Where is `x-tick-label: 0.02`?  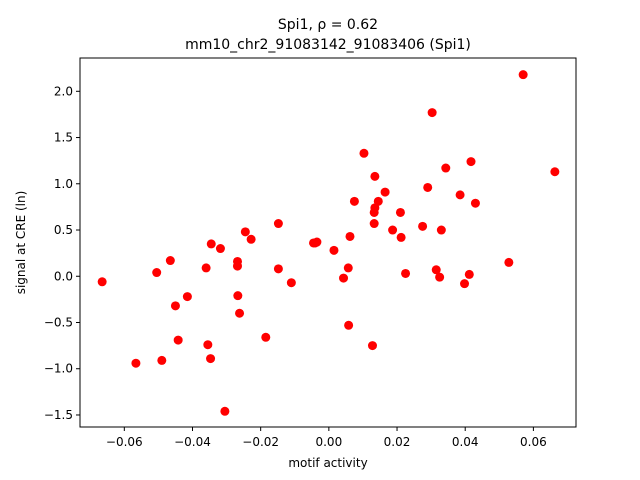
x-tick-label: 0.02 is located at coordinates (397, 442).